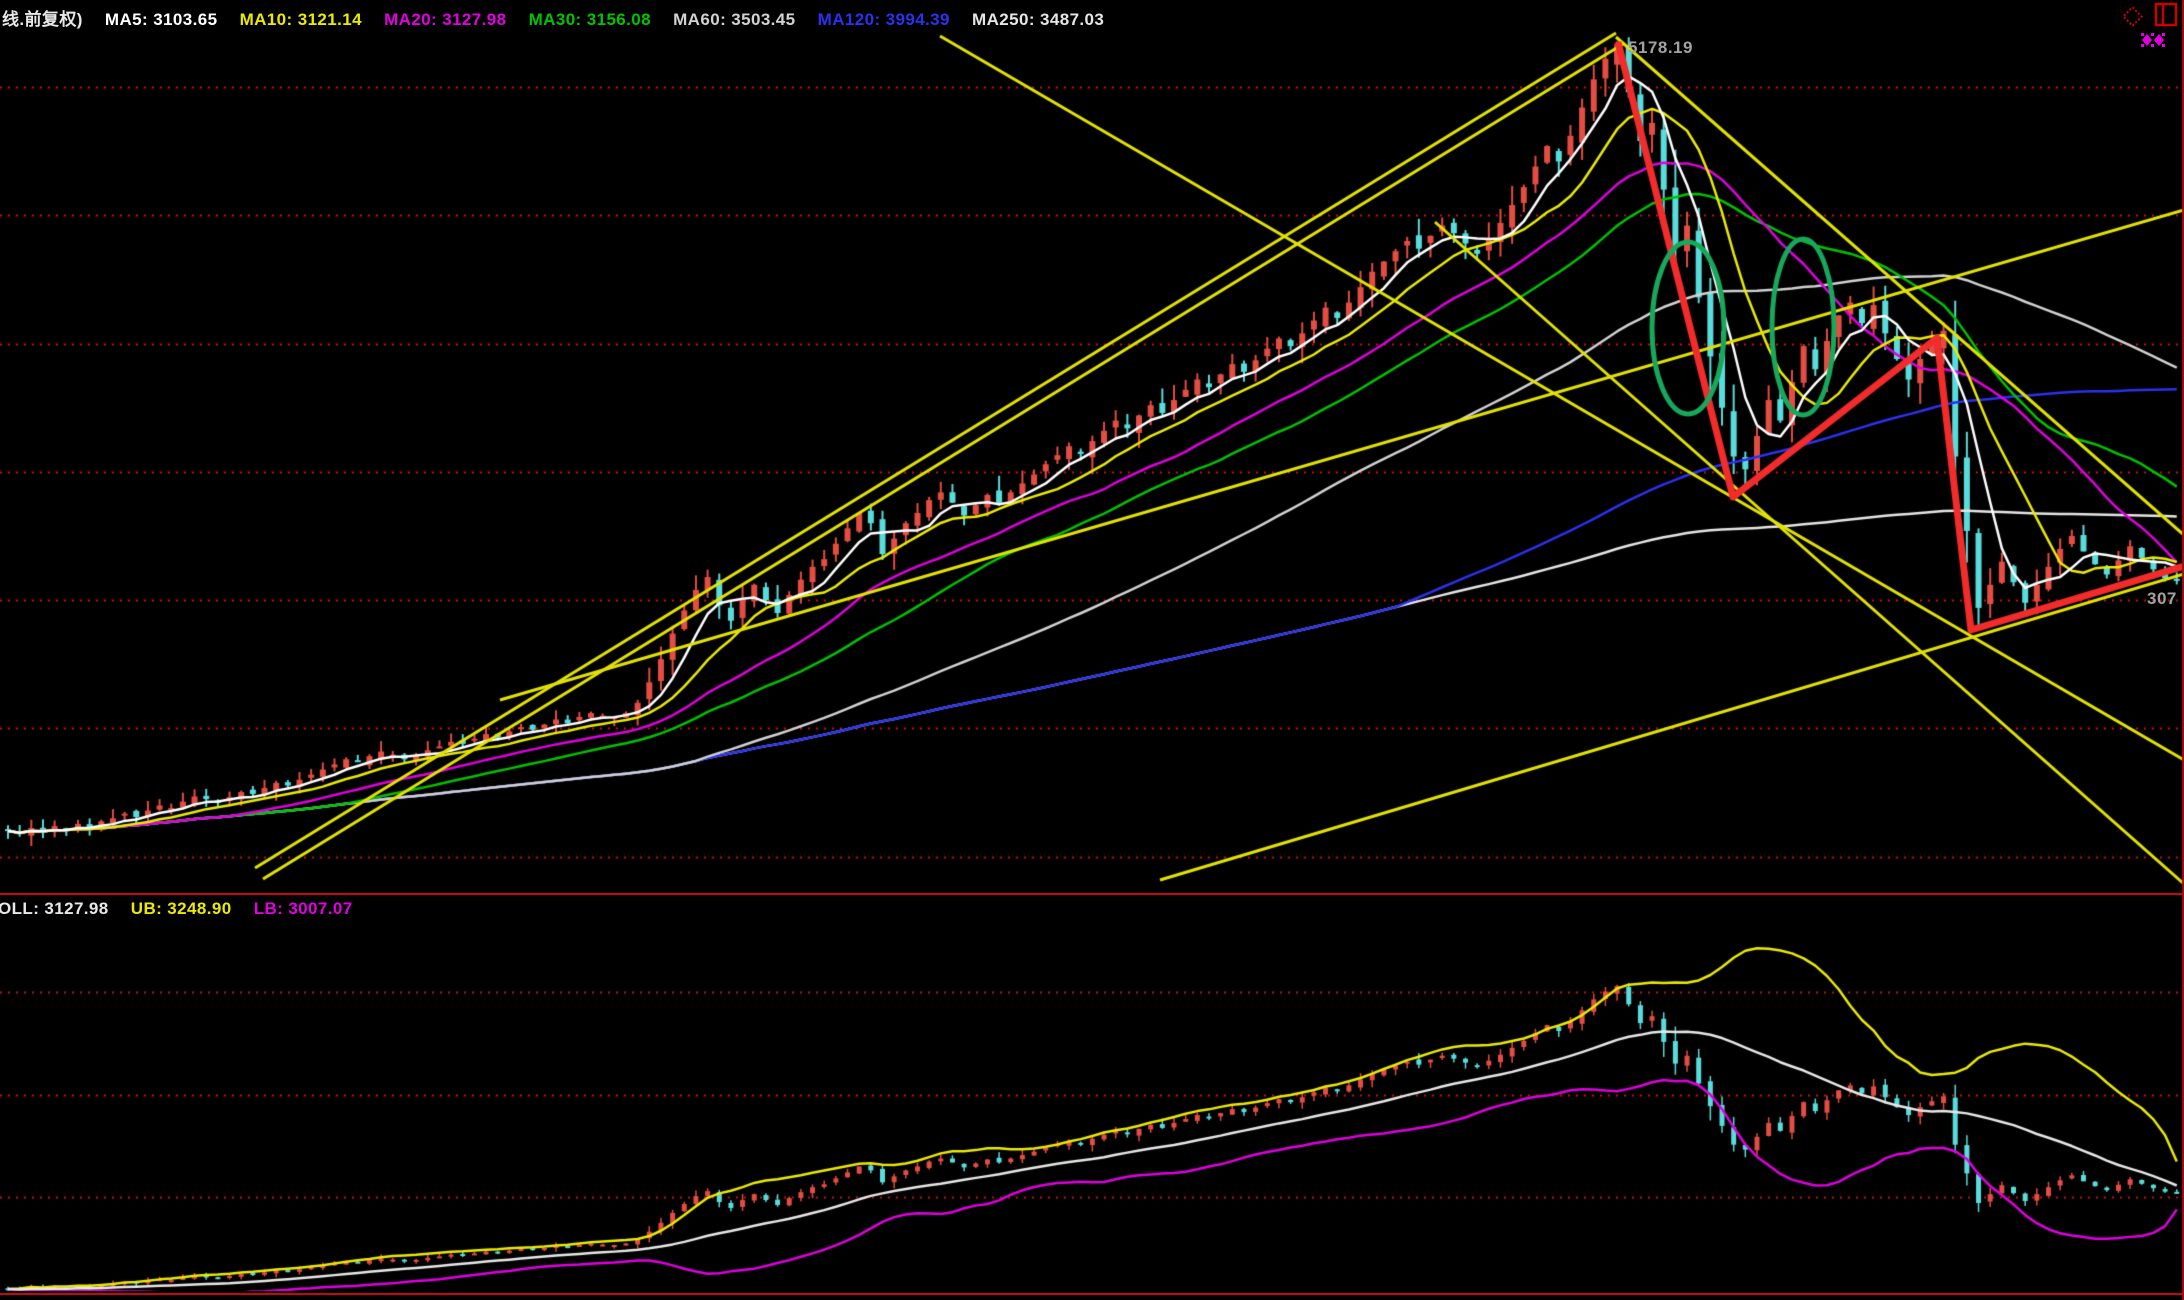  I want to click on ma250-value: MA250: 3487.03, so click(1038, 19).